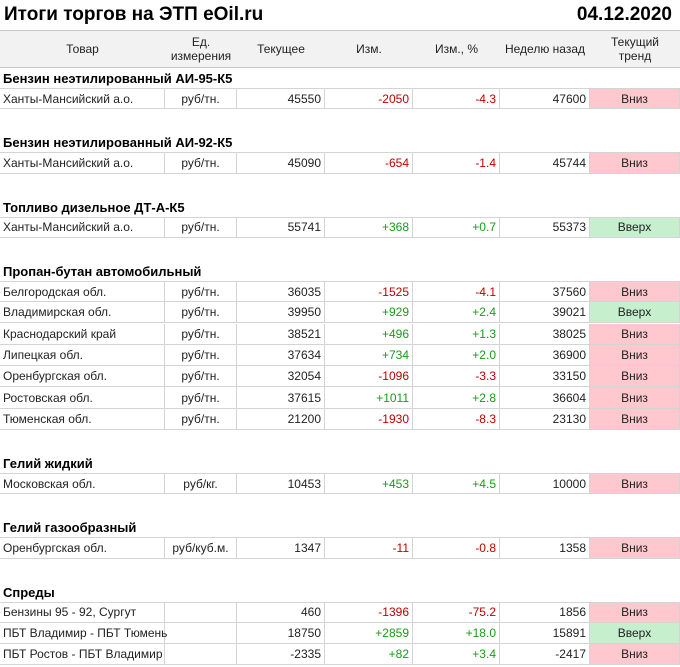 This screenshot has width=680, height=667. I want to click on cell: 39950, so click(281, 312).